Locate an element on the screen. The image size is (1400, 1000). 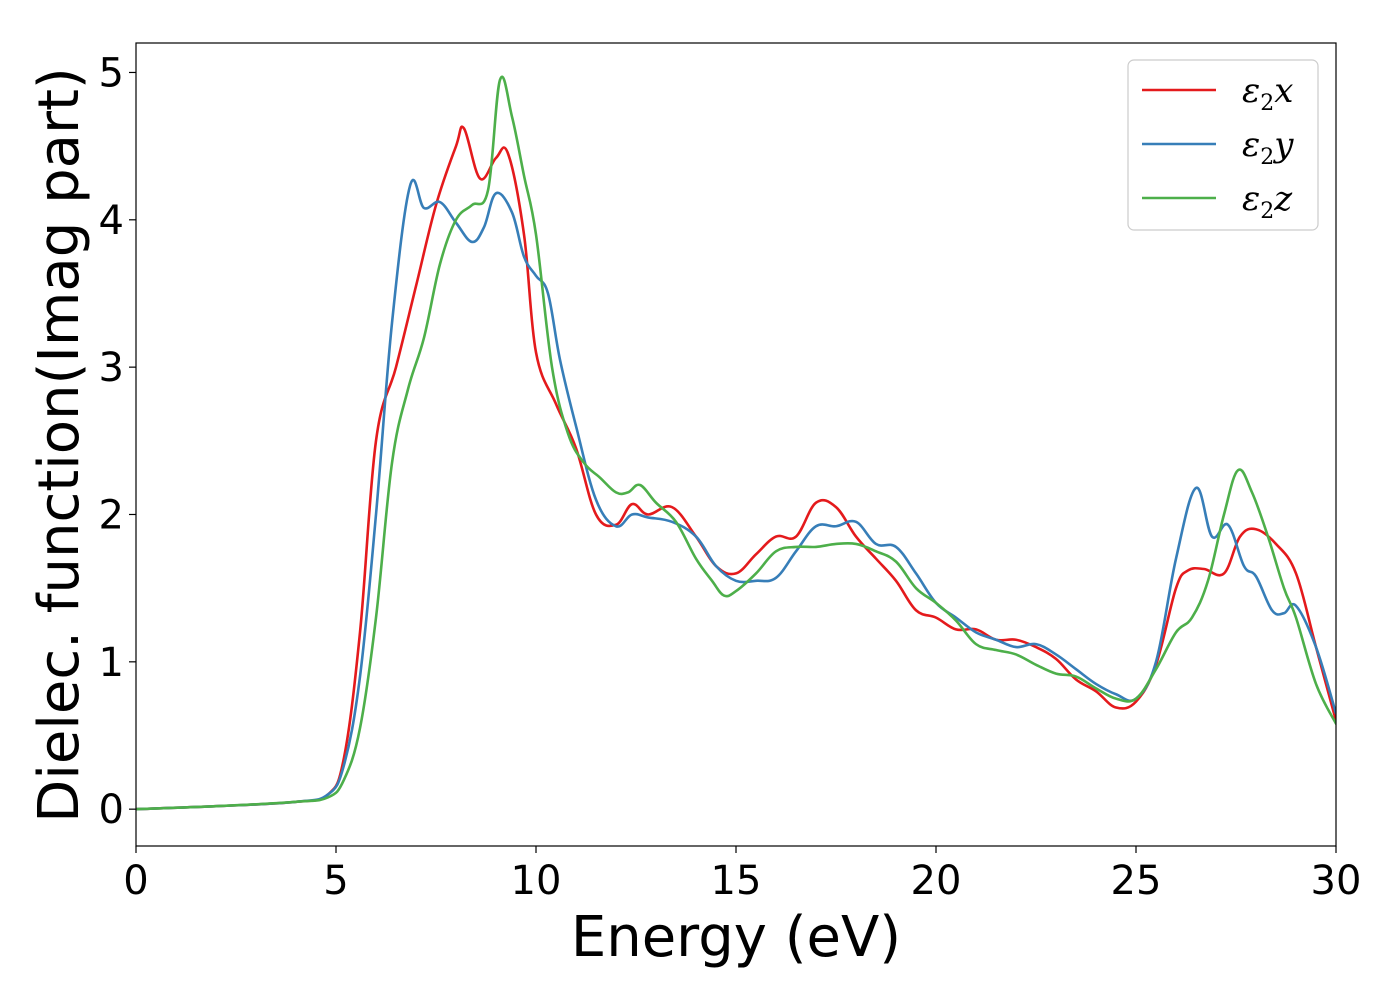
x-axis-label: Energy (eV) is located at coordinates (736, 937).